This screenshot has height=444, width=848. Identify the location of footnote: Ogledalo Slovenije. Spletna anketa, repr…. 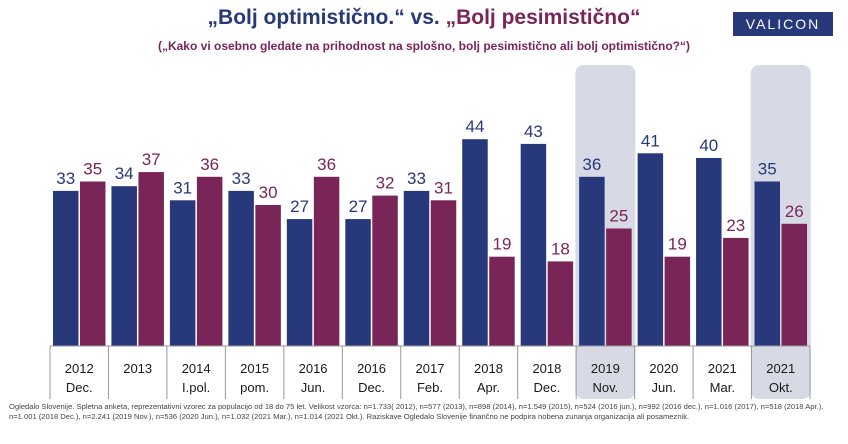
(416, 411).